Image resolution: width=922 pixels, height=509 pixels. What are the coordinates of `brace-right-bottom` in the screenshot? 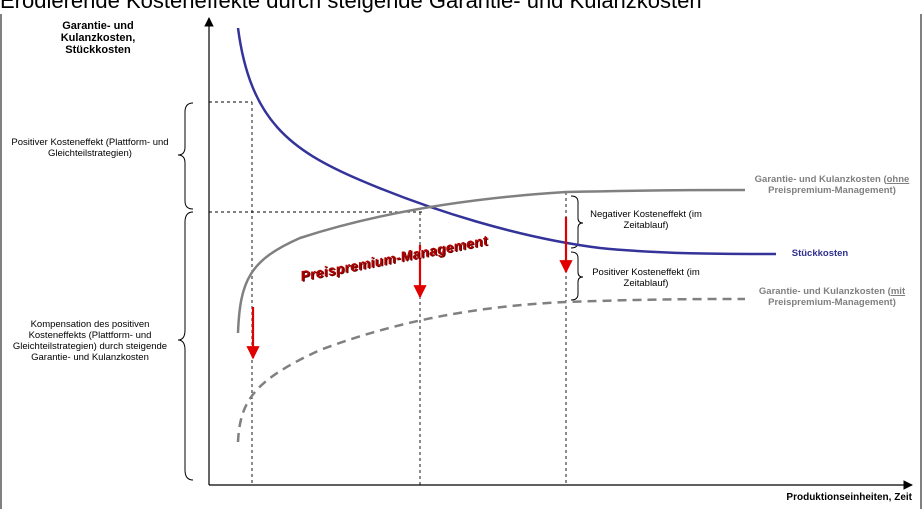 It's located at (577, 276).